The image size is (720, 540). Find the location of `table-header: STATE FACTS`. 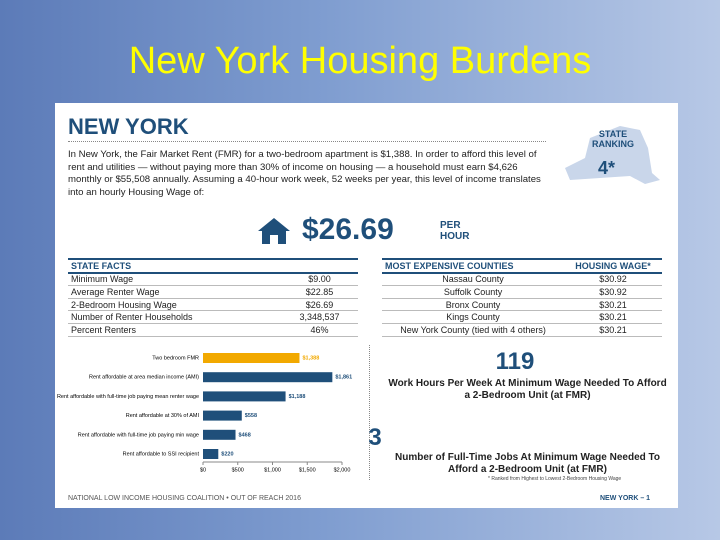

table-header: STATE FACTS is located at coordinates (213, 266).